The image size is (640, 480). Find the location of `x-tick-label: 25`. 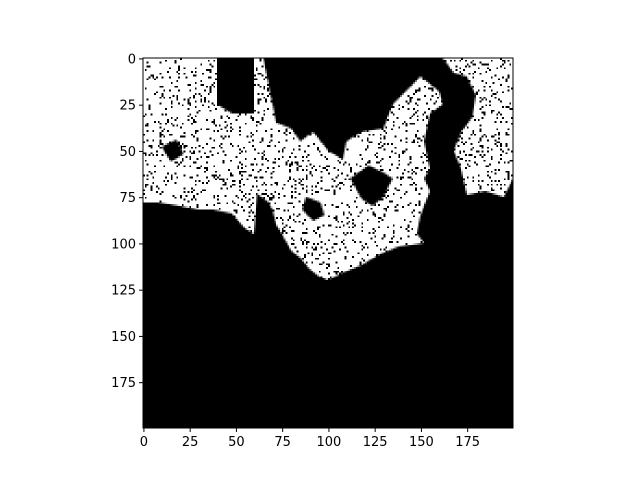

x-tick-label: 25 is located at coordinates (190, 442).